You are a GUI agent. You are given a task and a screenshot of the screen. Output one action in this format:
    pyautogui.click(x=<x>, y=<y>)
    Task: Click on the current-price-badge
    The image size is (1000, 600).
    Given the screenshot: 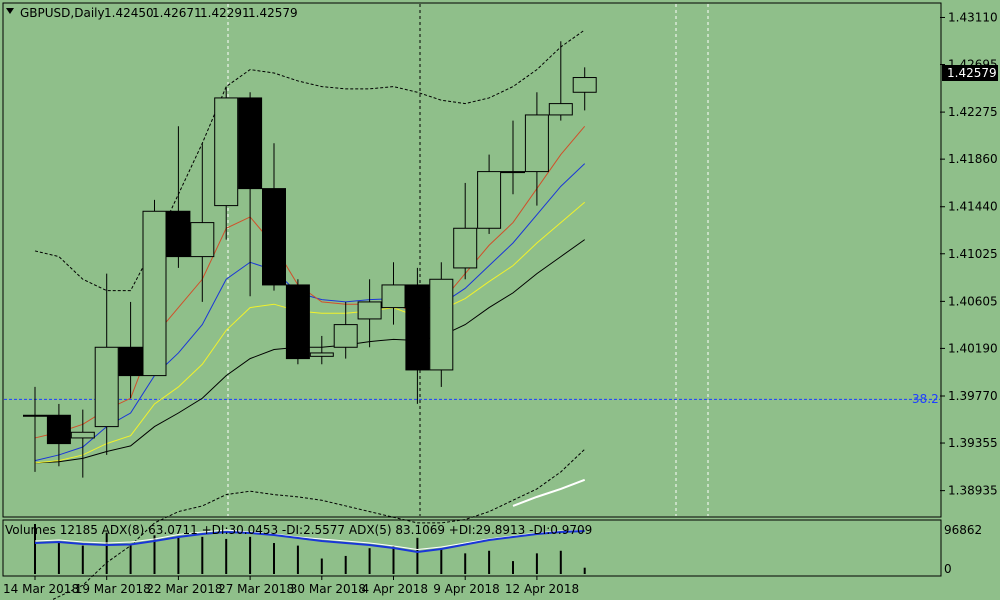 What is the action you would take?
    pyautogui.click(x=970, y=73)
    